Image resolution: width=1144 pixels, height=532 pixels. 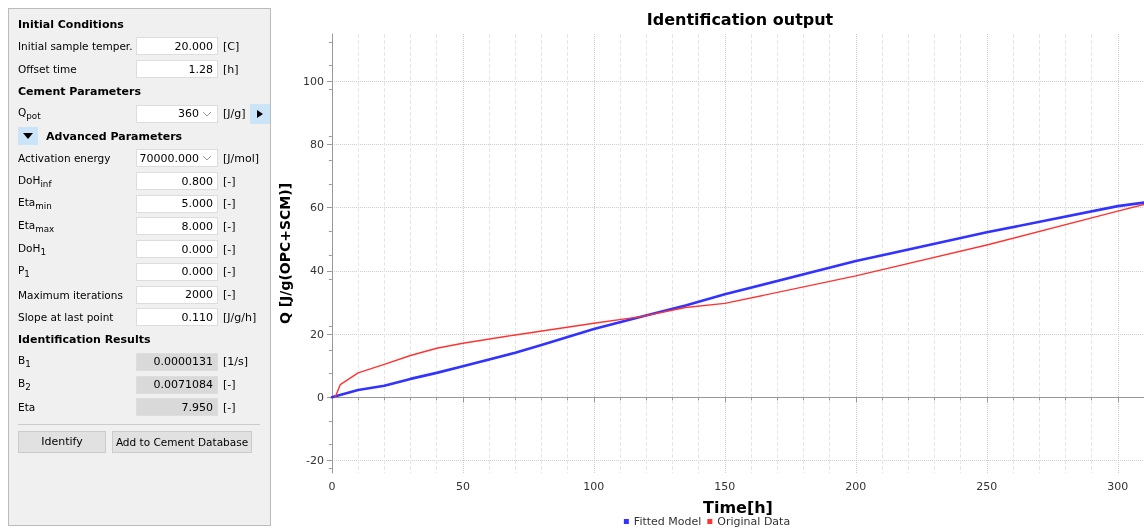 I want to click on y-axis-title: Q [J/g(OPC+SCM)], so click(x=285, y=253).